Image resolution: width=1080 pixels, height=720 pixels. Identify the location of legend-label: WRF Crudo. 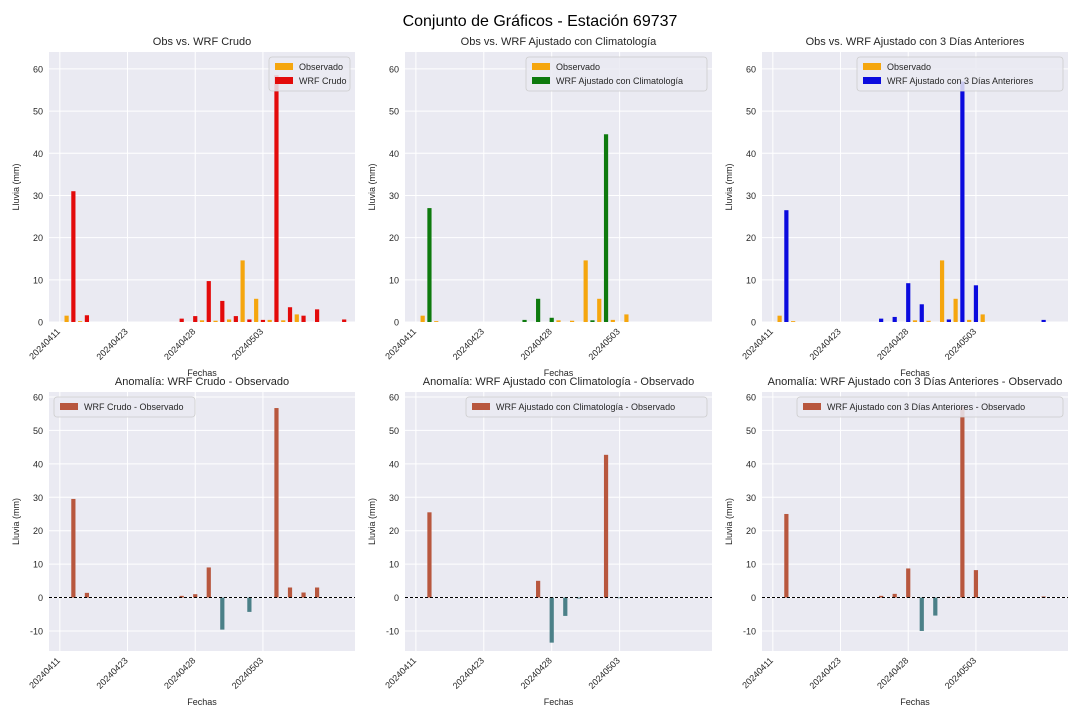
(323, 81).